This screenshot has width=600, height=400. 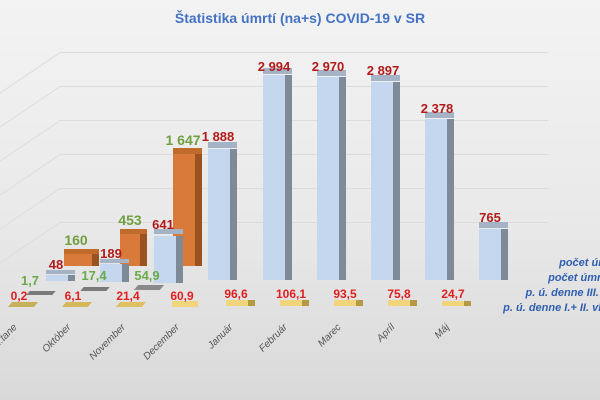 What do you see at coordinates (76, 240) in the screenshot?
I see `data-label: 160` at bounding box center [76, 240].